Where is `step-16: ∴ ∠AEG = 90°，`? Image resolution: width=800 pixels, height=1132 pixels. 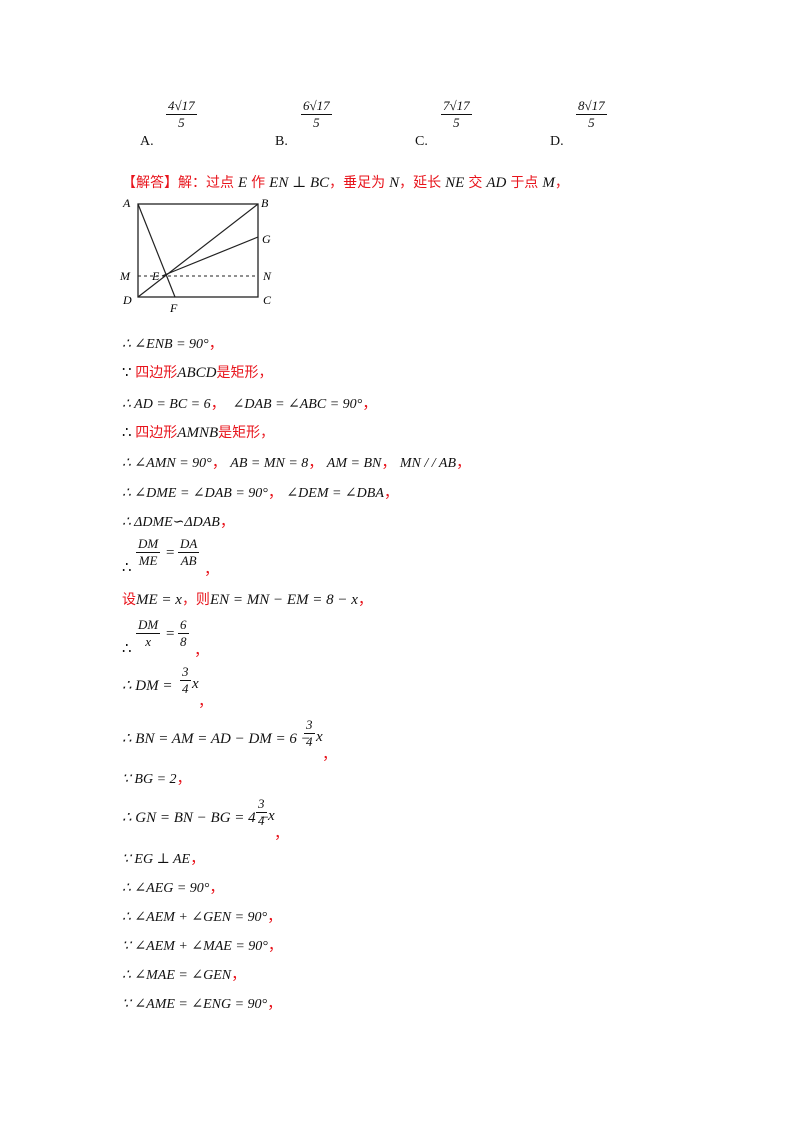
step-16: ∴ ∠AEG = 90°， is located at coordinates (173, 888).